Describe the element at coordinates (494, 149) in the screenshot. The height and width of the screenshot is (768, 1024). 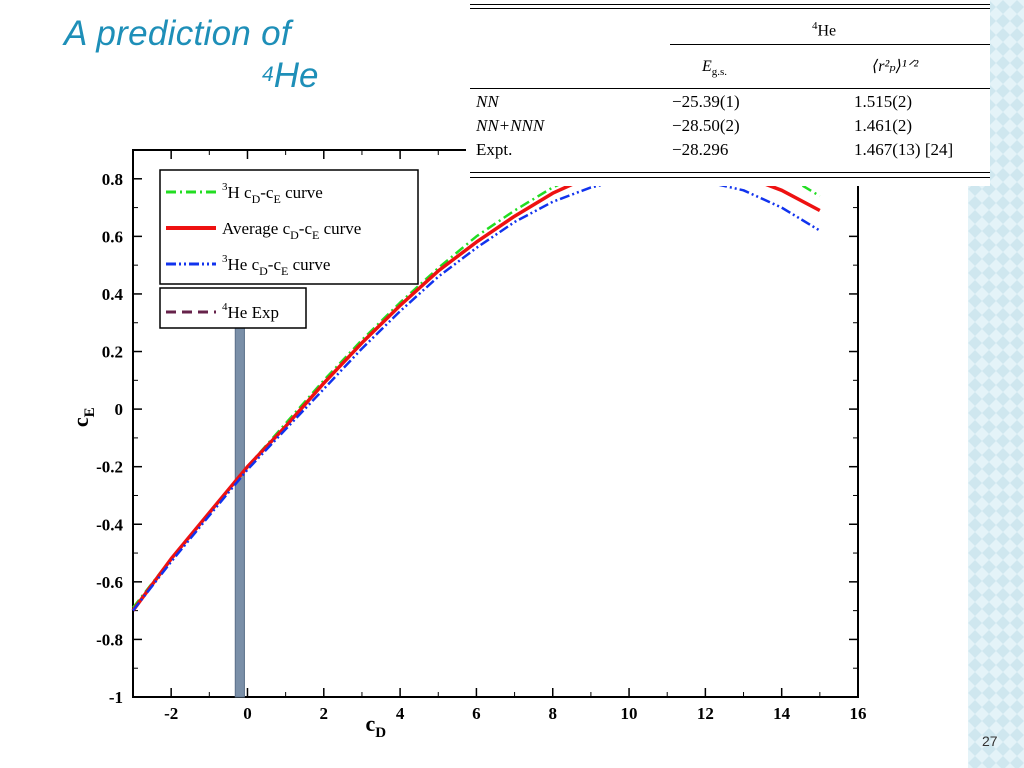
I see `table-row-label: Expt.` at that location.